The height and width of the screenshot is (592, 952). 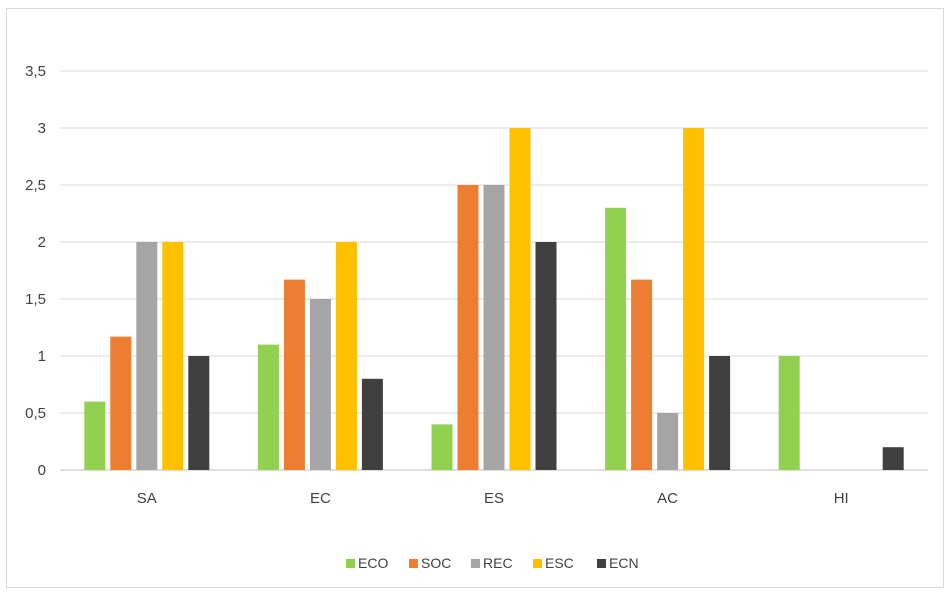 I want to click on bar-ecn-ec, so click(x=372, y=424).